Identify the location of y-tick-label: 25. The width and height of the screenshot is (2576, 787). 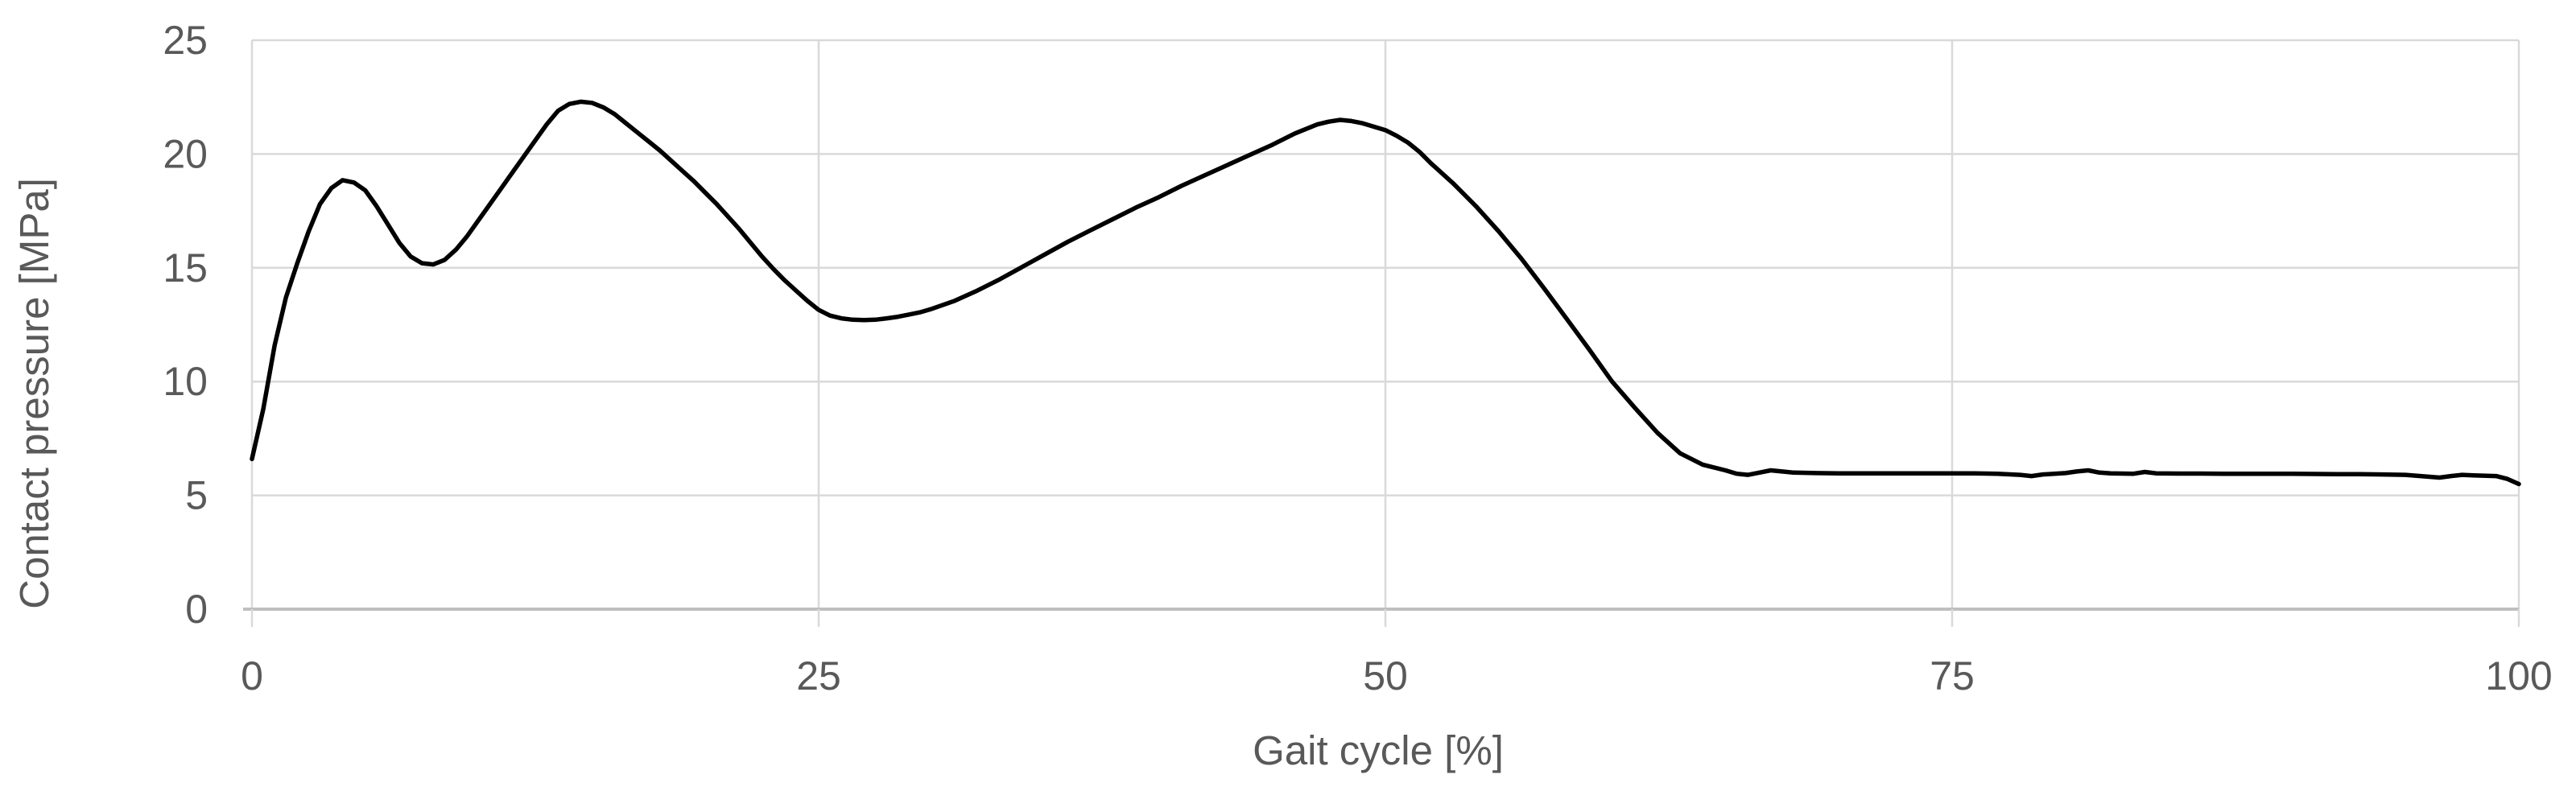
(185, 41).